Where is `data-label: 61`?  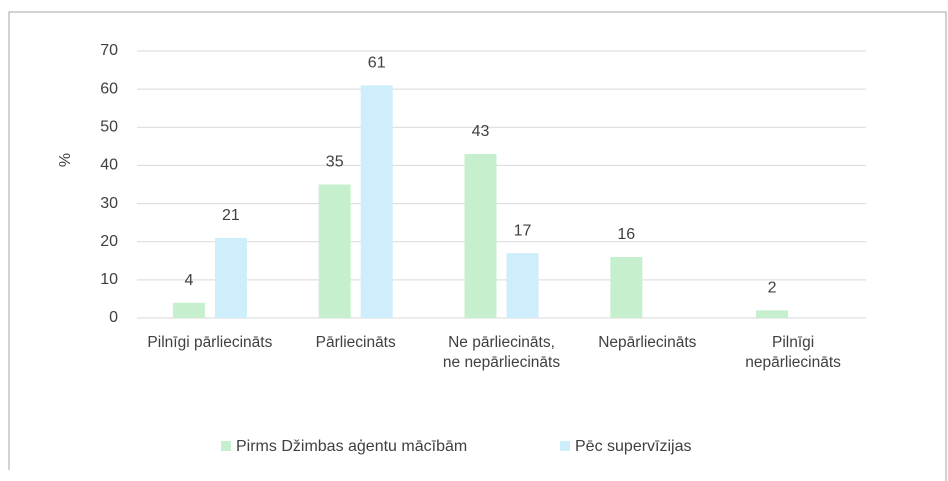
data-label: 61 is located at coordinates (377, 63).